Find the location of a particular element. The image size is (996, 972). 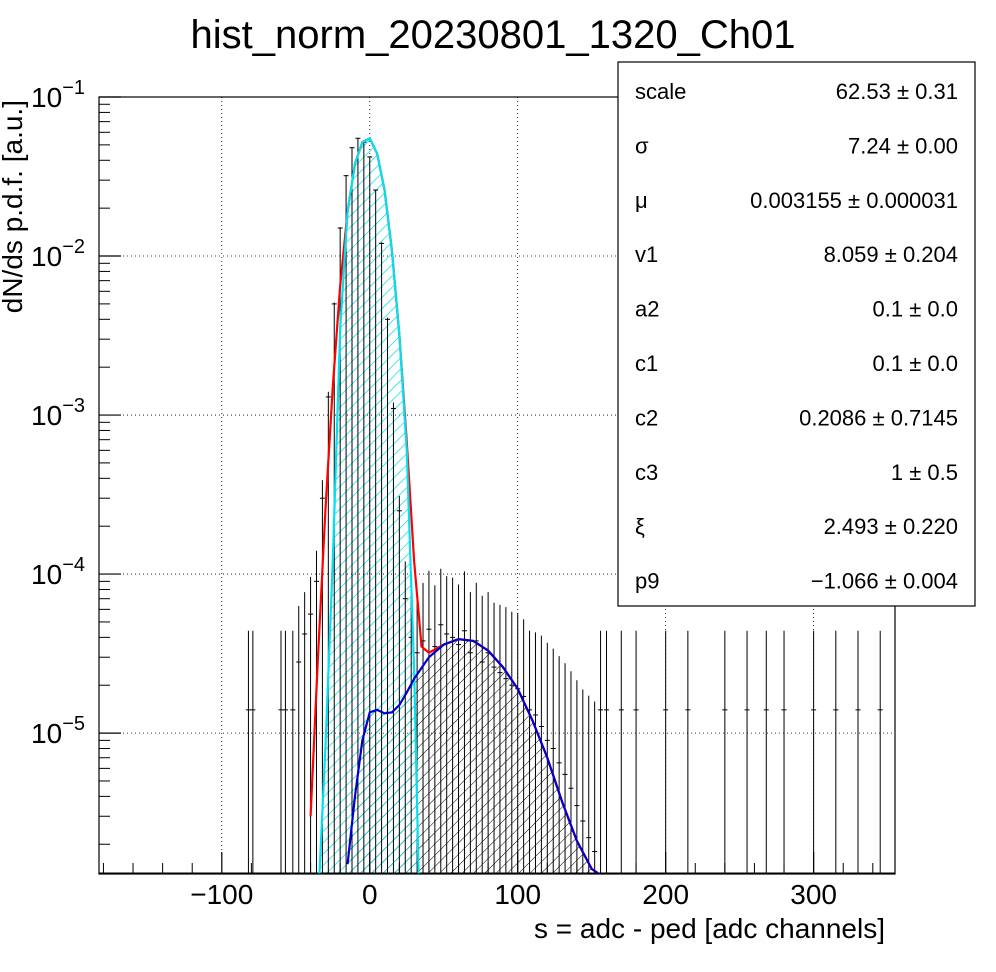

stat-error: 0.31 is located at coordinates (936, 91).